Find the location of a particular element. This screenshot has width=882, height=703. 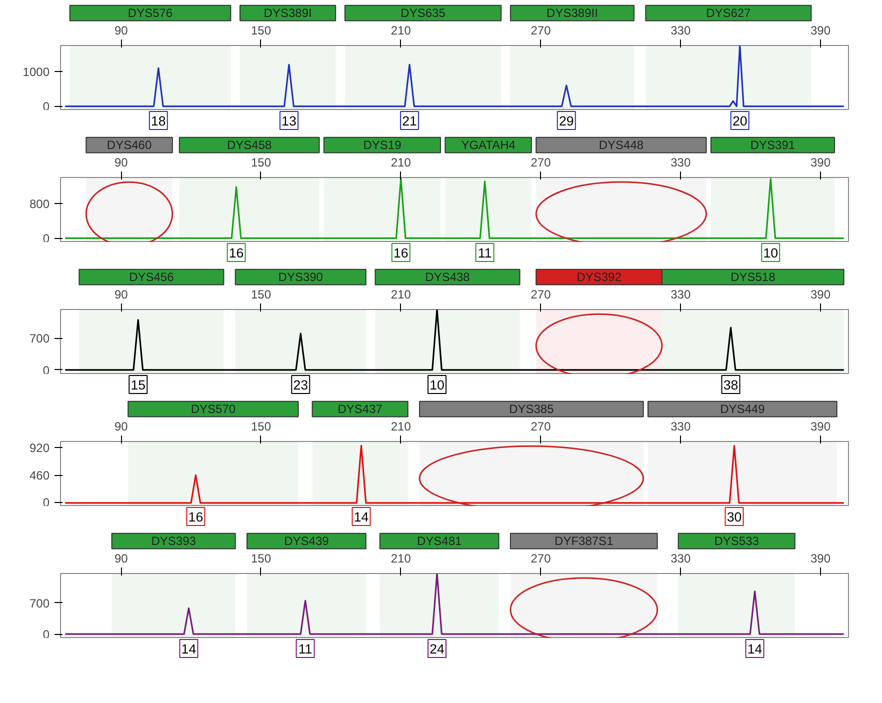

band-label: DYS576 is located at coordinates (150, 13).